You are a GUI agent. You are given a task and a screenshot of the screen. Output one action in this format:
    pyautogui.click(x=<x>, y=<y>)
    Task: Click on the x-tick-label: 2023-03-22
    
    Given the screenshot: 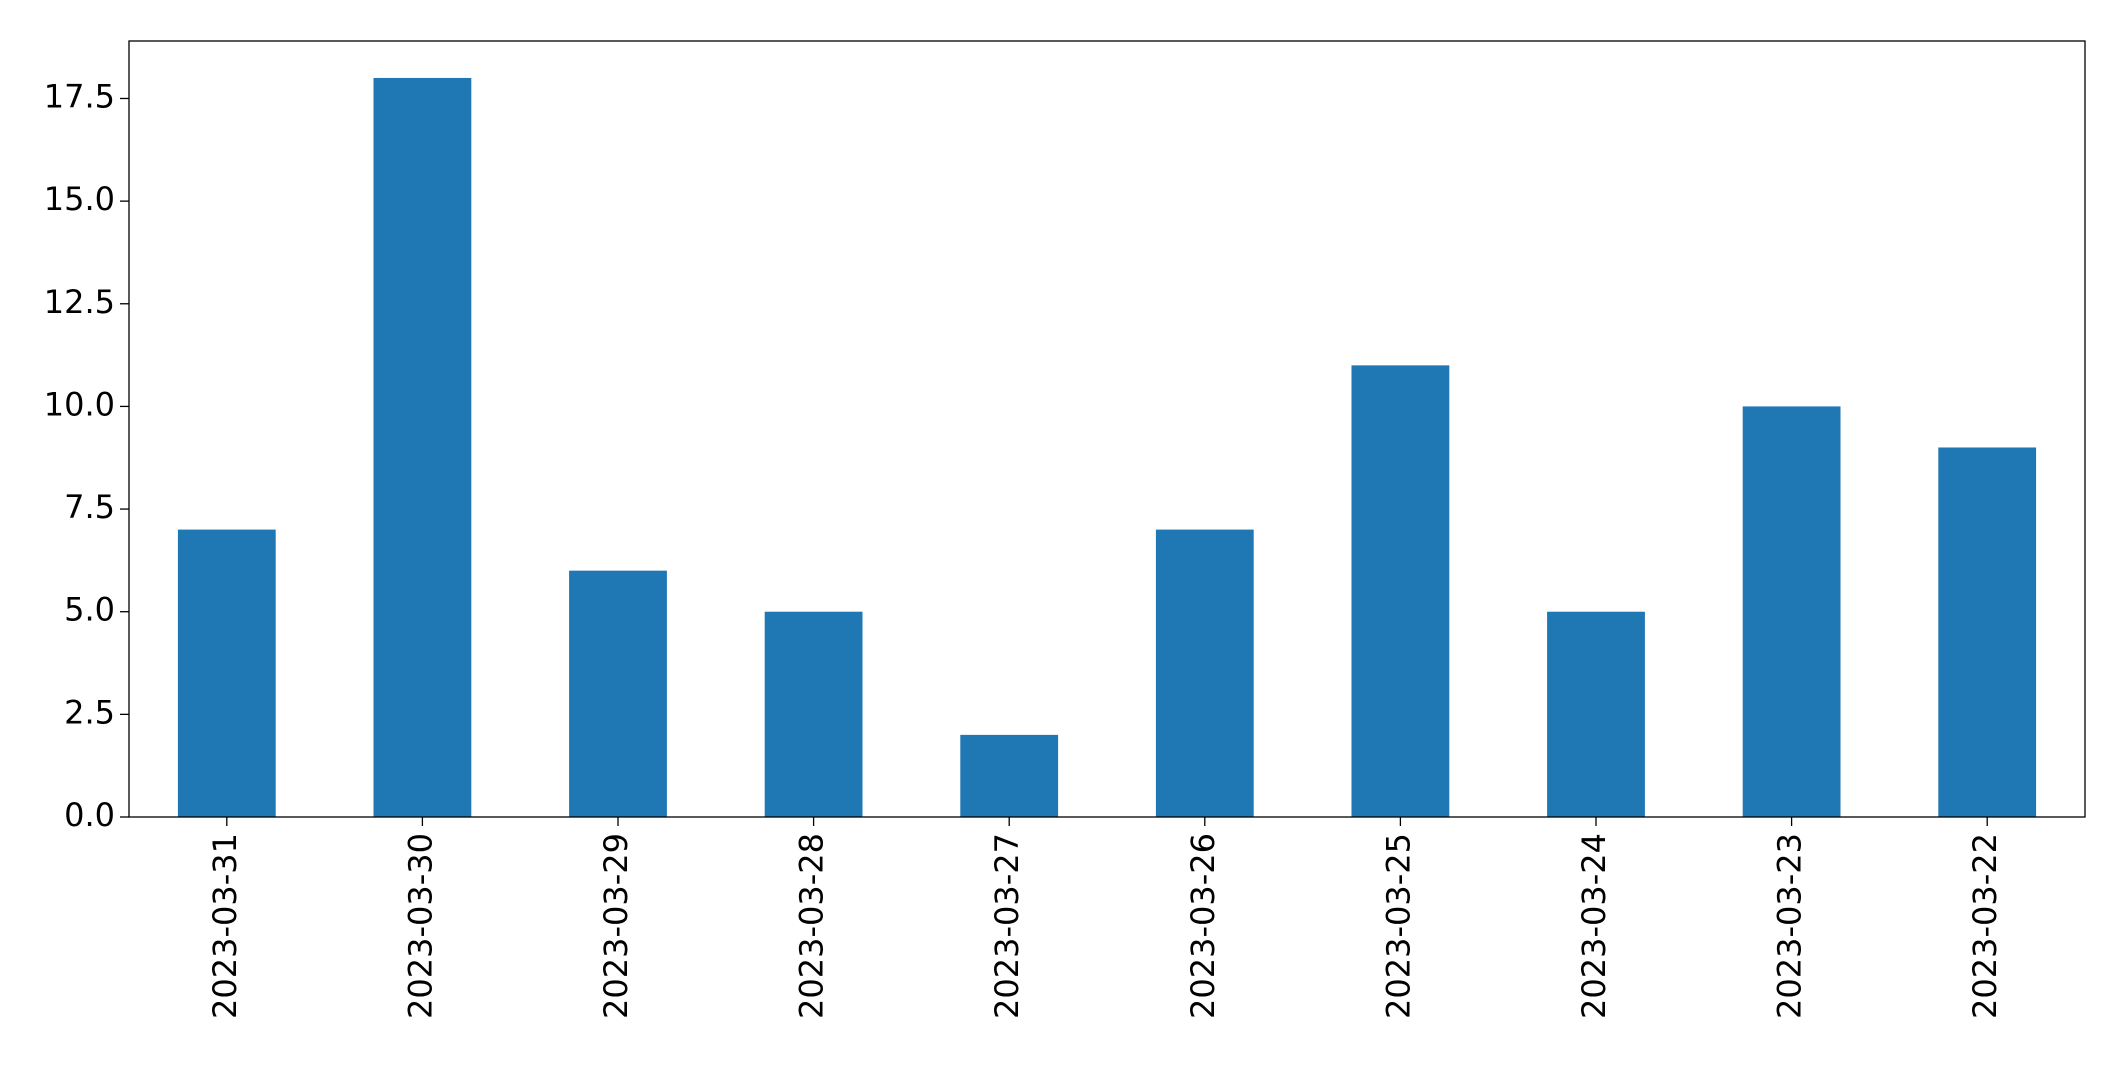 What is the action you would take?
    pyautogui.click(x=1985, y=926)
    